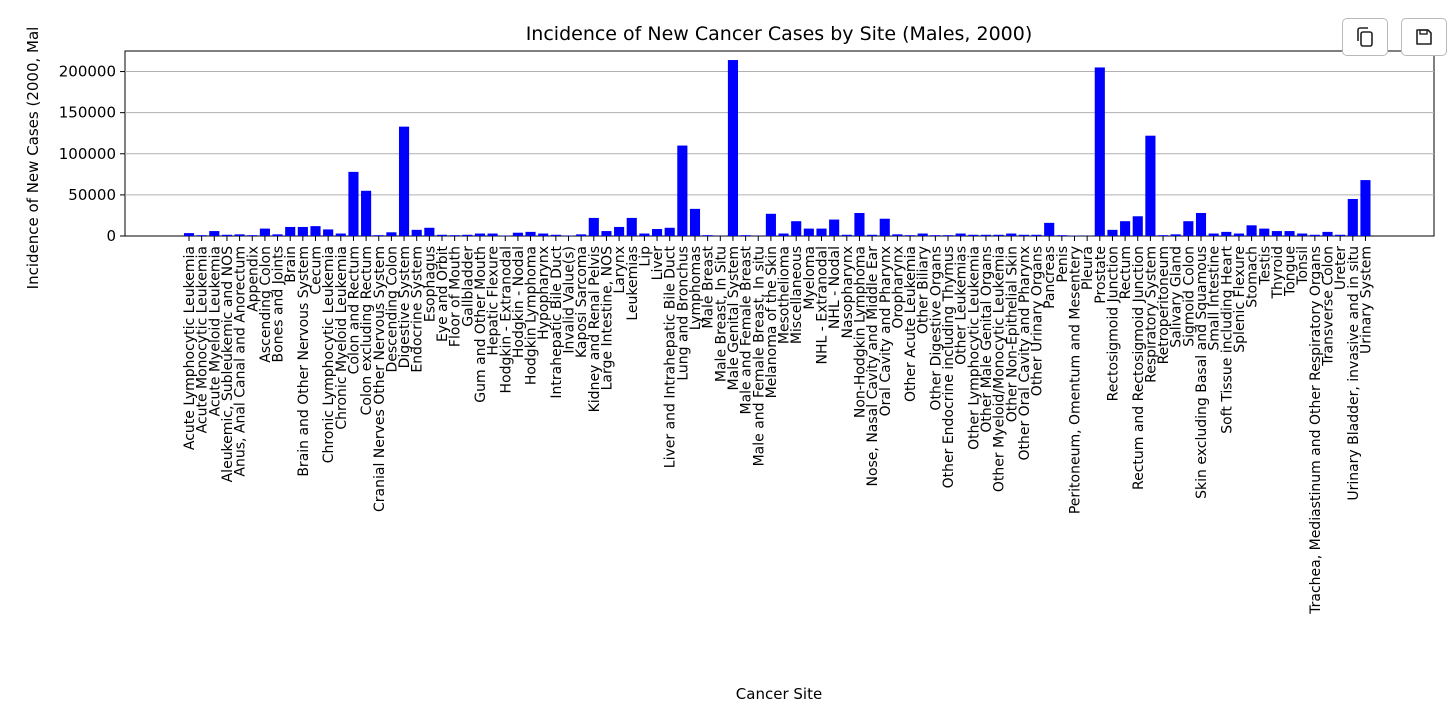 The height and width of the screenshot is (705, 1453). I want to click on x-tick-label: Stomach, so click(1253, 277).